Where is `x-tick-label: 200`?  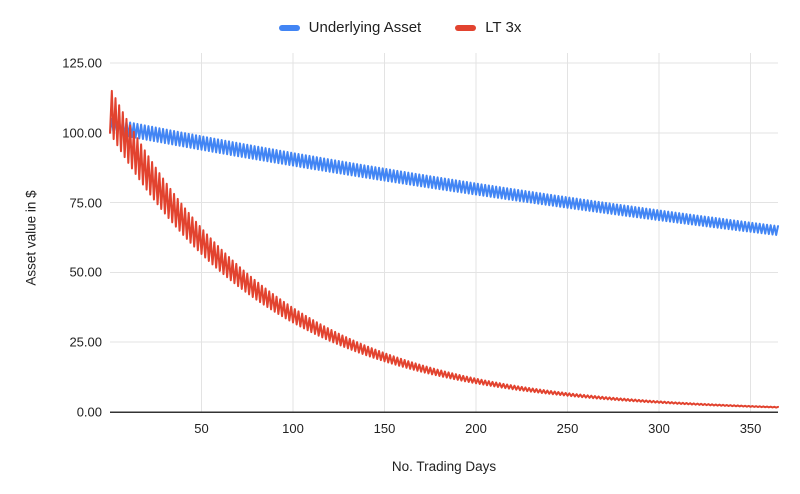
x-tick-label: 200 is located at coordinates (476, 428).